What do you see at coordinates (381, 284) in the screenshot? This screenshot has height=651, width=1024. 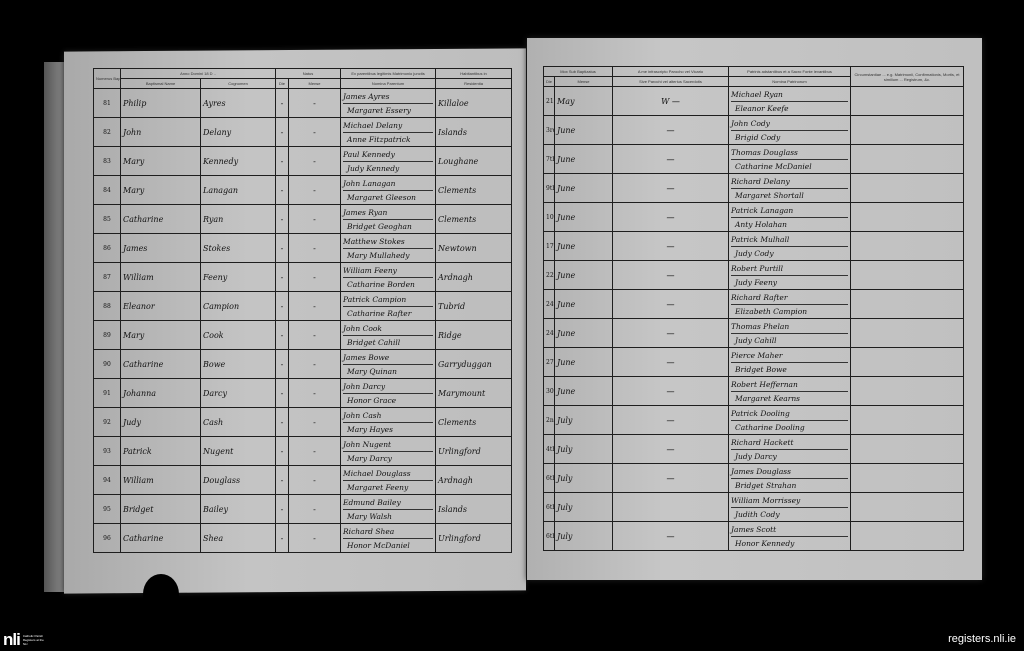 I see `second-name: Catharine Borden` at bounding box center [381, 284].